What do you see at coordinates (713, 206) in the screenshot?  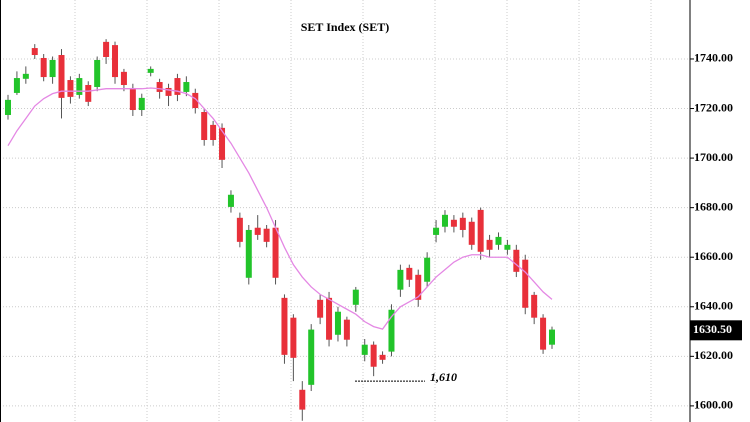 I see `y-tick-label: 1680.00` at bounding box center [713, 206].